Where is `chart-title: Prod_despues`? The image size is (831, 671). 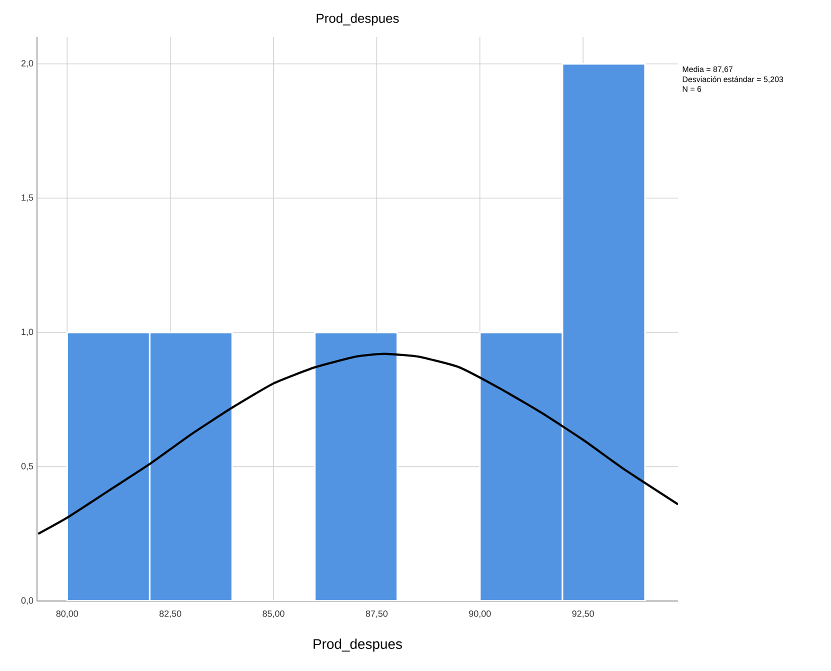 chart-title: Prod_despues is located at coordinates (357, 19).